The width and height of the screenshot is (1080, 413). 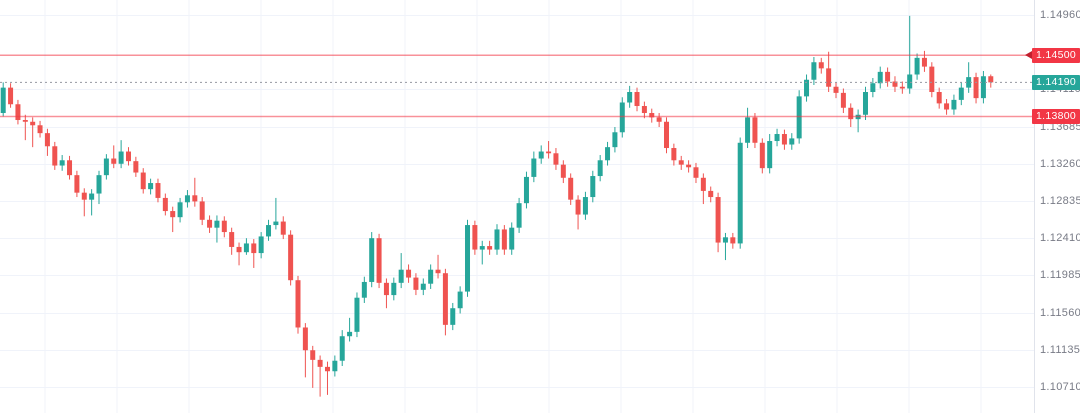 What do you see at coordinates (1056, 116) in the screenshot?
I see `support-price-label: 1.13800` at bounding box center [1056, 116].